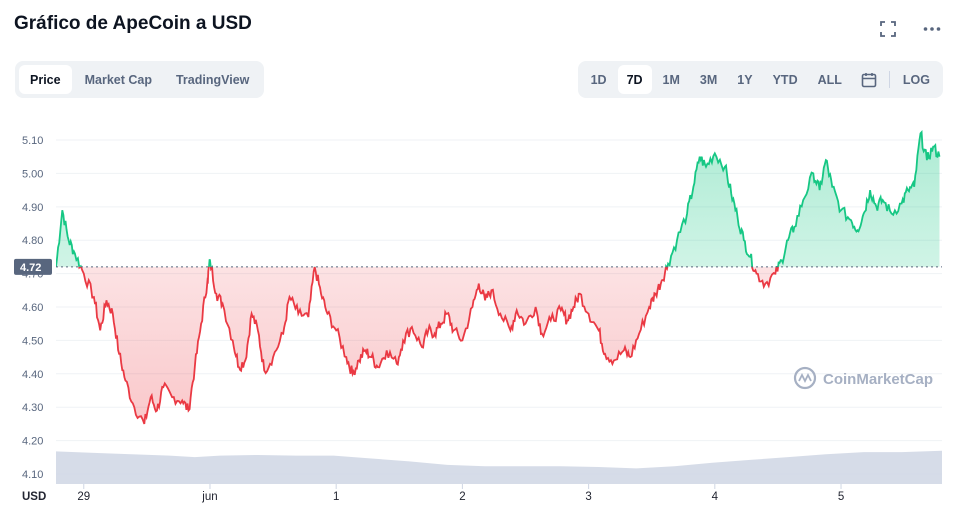 The height and width of the screenshot is (512, 973). What do you see at coordinates (916, 79) in the screenshot?
I see `log-scale-toggle: LOG` at bounding box center [916, 79].